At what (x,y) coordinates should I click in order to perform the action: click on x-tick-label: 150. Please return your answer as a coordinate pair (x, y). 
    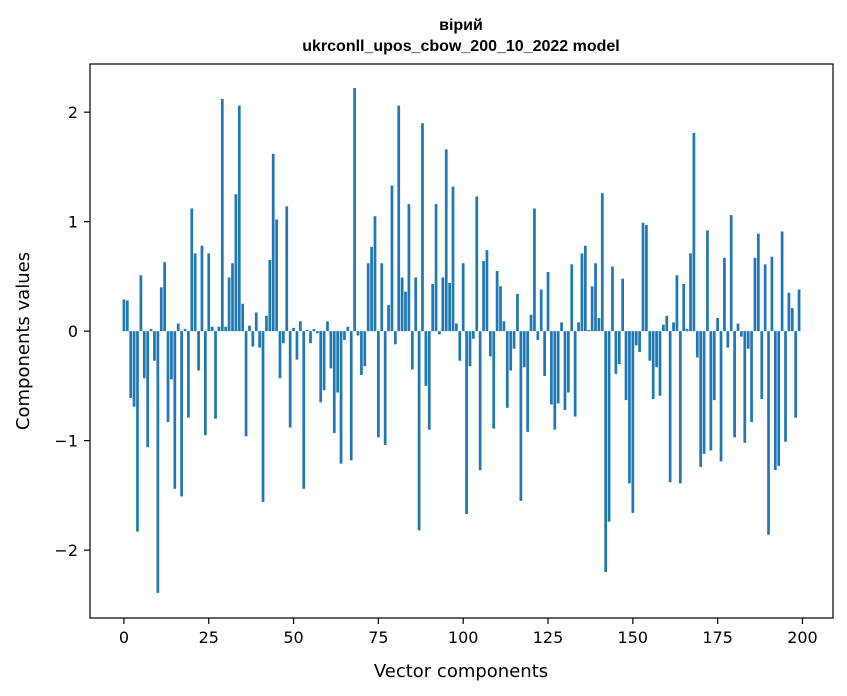
    Looking at the image, I should click on (633, 637).